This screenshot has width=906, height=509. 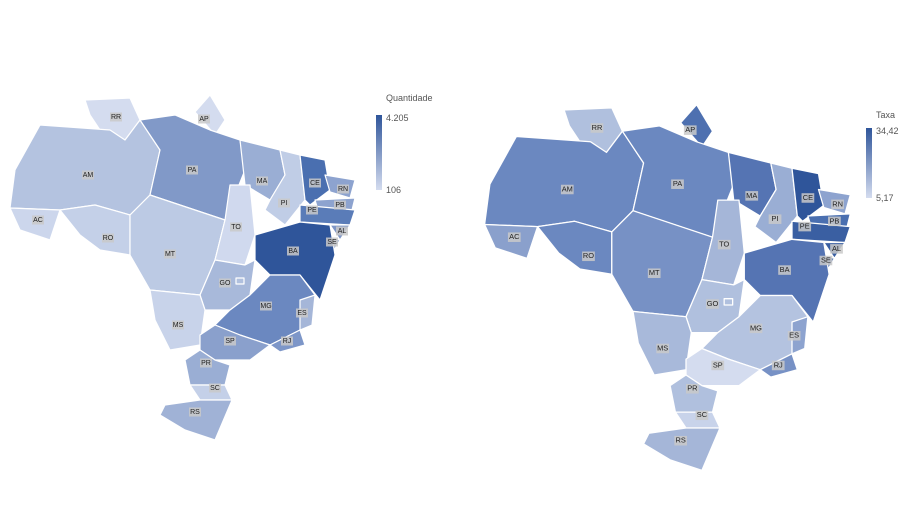 I want to click on state-label: MA, so click(x=751, y=195).